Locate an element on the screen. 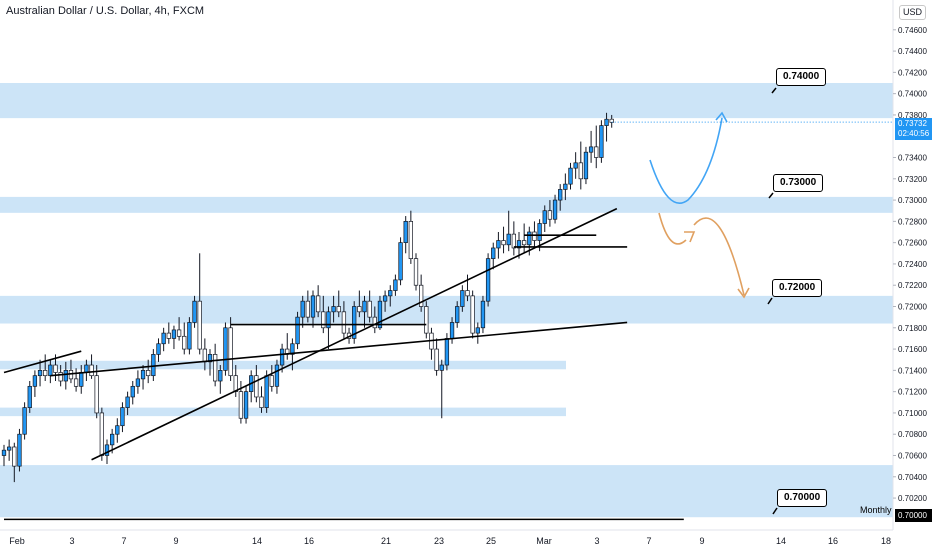 Image resolution: width=932 pixels, height=550 pixels. x-tick-label-8: 25 is located at coordinates (491, 541).